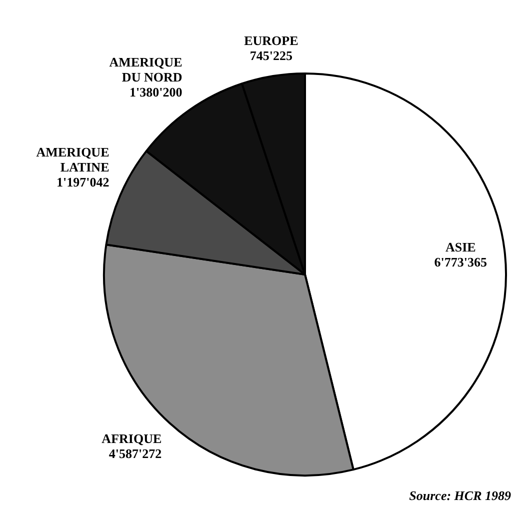 This screenshot has width=525, height=517. What do you see at coordinates (271, 40) in the screenshot?
I see `slice-label: EUROPE` at bounding box center [271, 40].